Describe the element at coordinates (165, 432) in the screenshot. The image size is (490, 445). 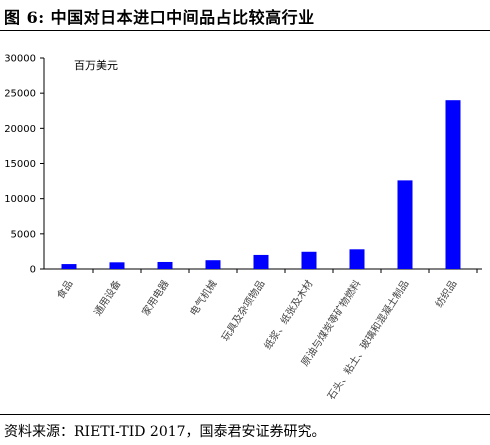
I see `source-note: 资料来源：RIETI-TID 2017，国泰君安证券研究。` at that location.